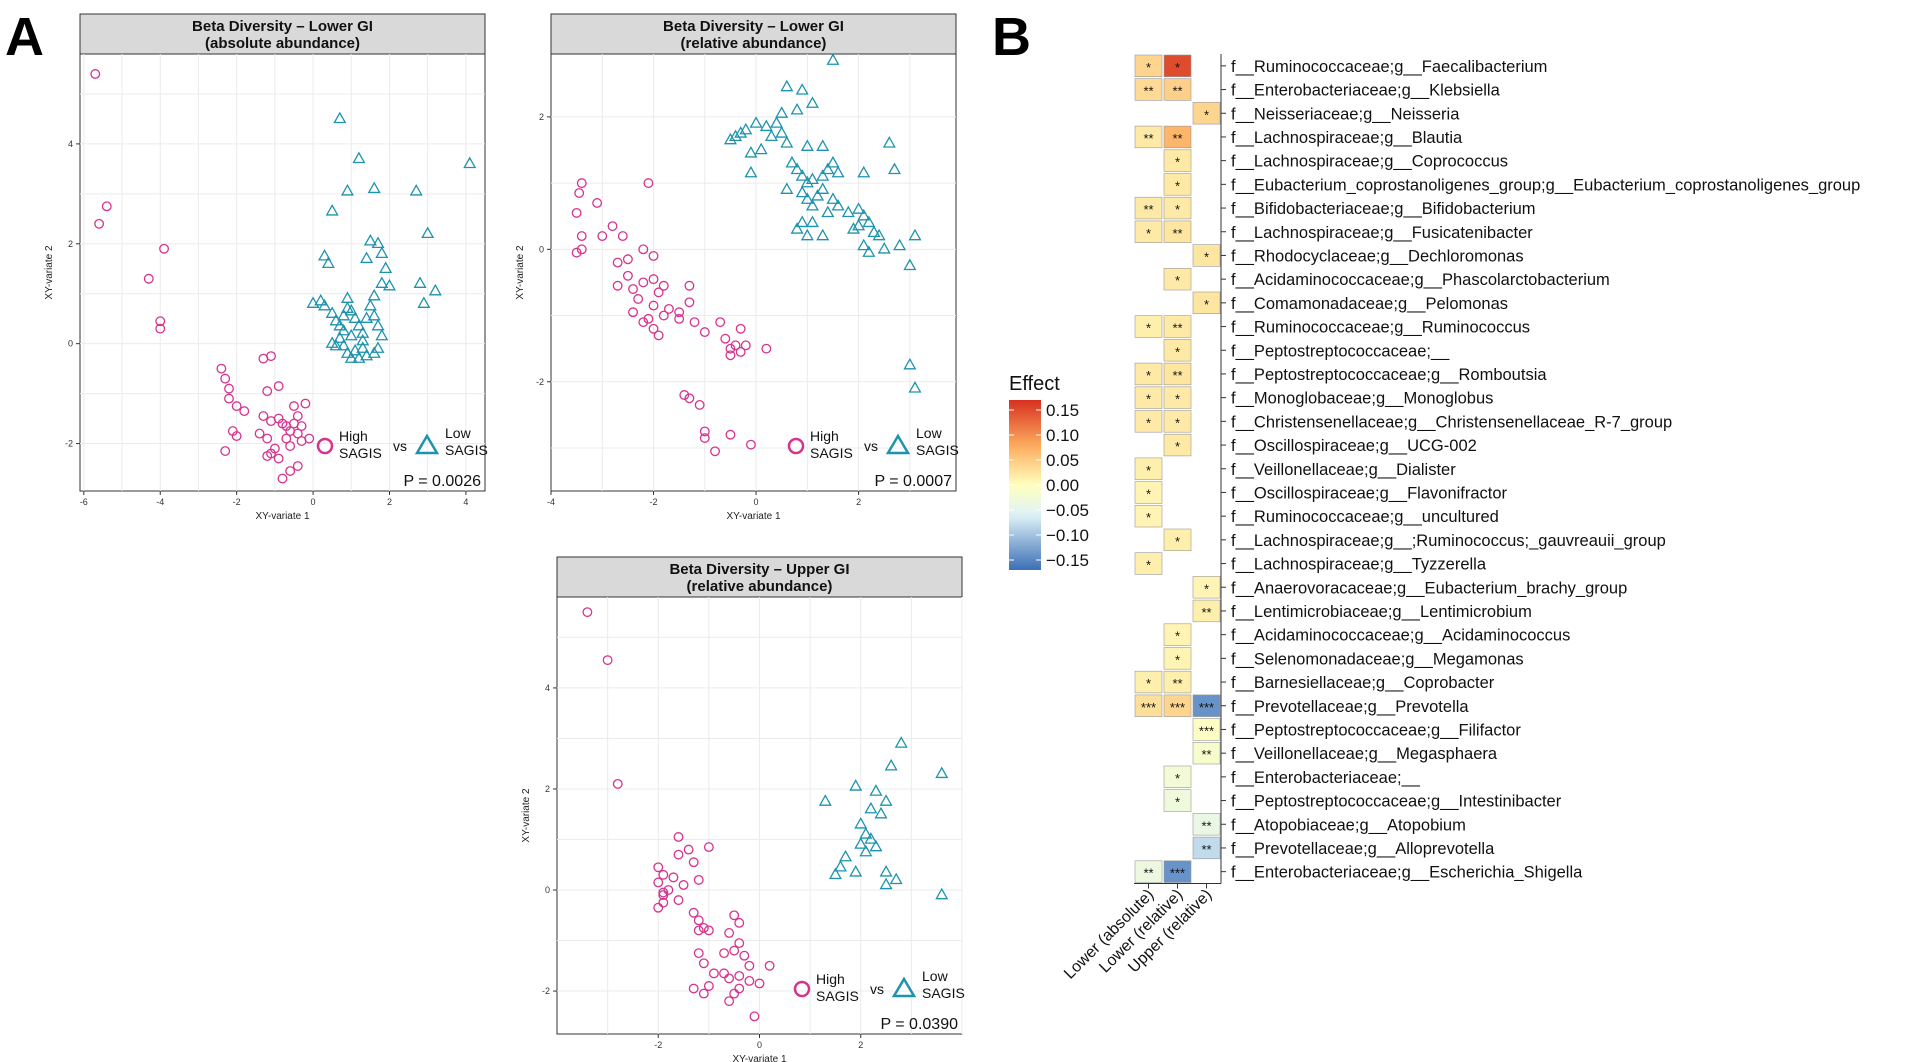  What do you see at coordinates (1359, 565) in the screenshot?
I see `taxon-label: f__Lachnospiraceae;g__Tyzzerella` at bounding box center [1359, 565].